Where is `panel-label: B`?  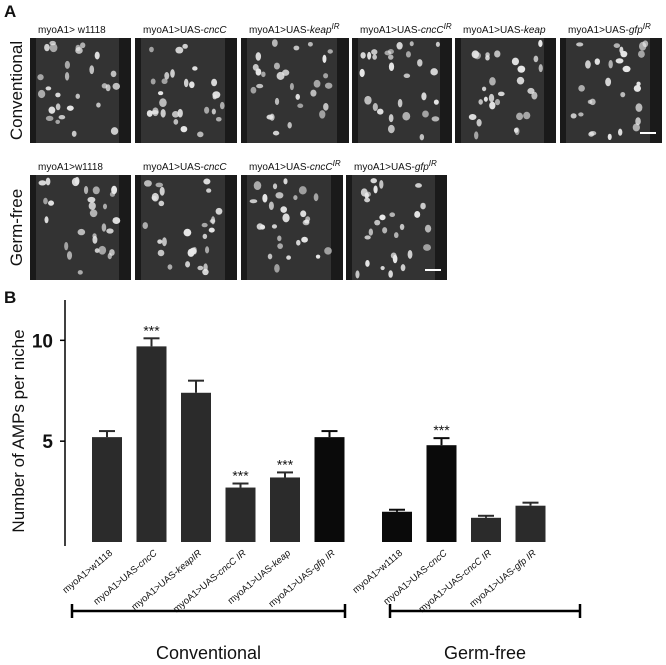 panel-label: B is located at coordinates (10, 297).